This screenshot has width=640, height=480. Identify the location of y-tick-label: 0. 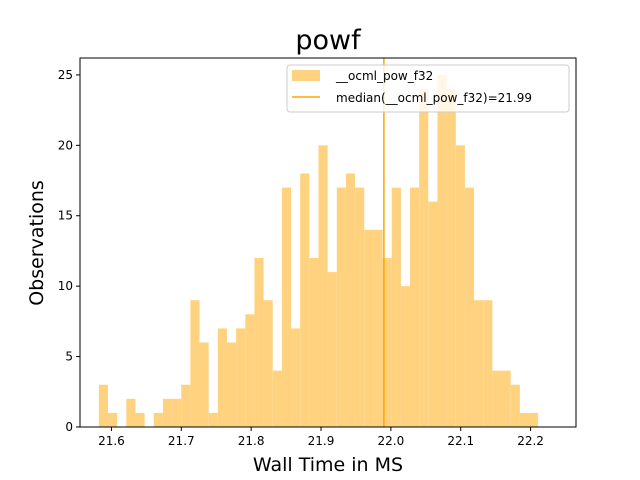
(69, 427).